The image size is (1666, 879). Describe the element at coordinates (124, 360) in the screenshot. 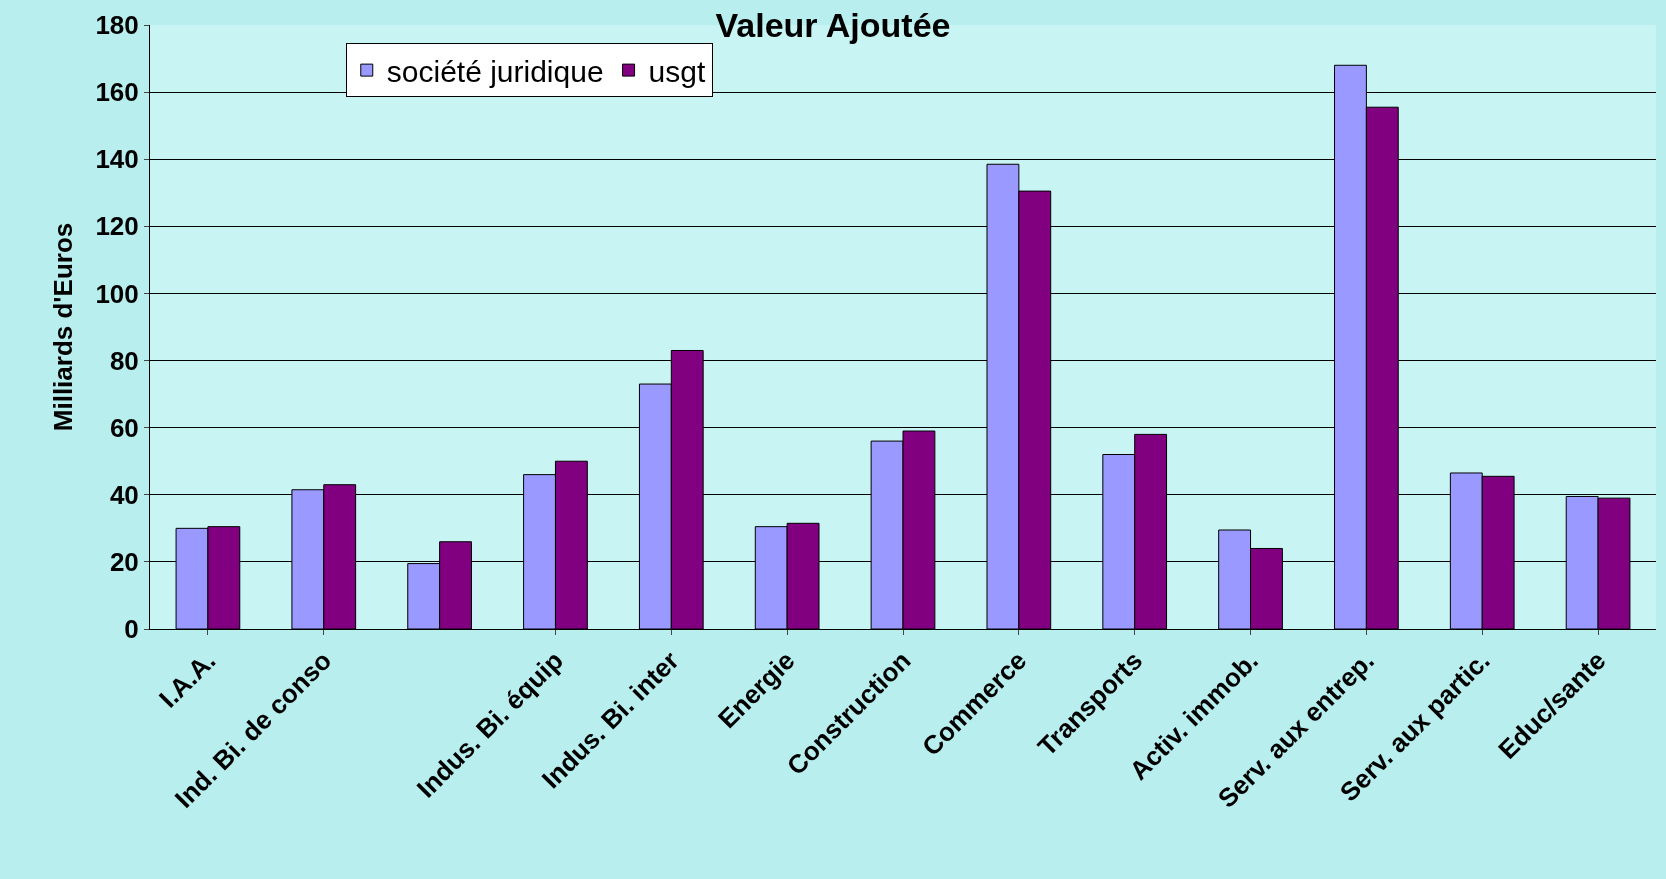

I see `y-tick-label: 80` at that location.